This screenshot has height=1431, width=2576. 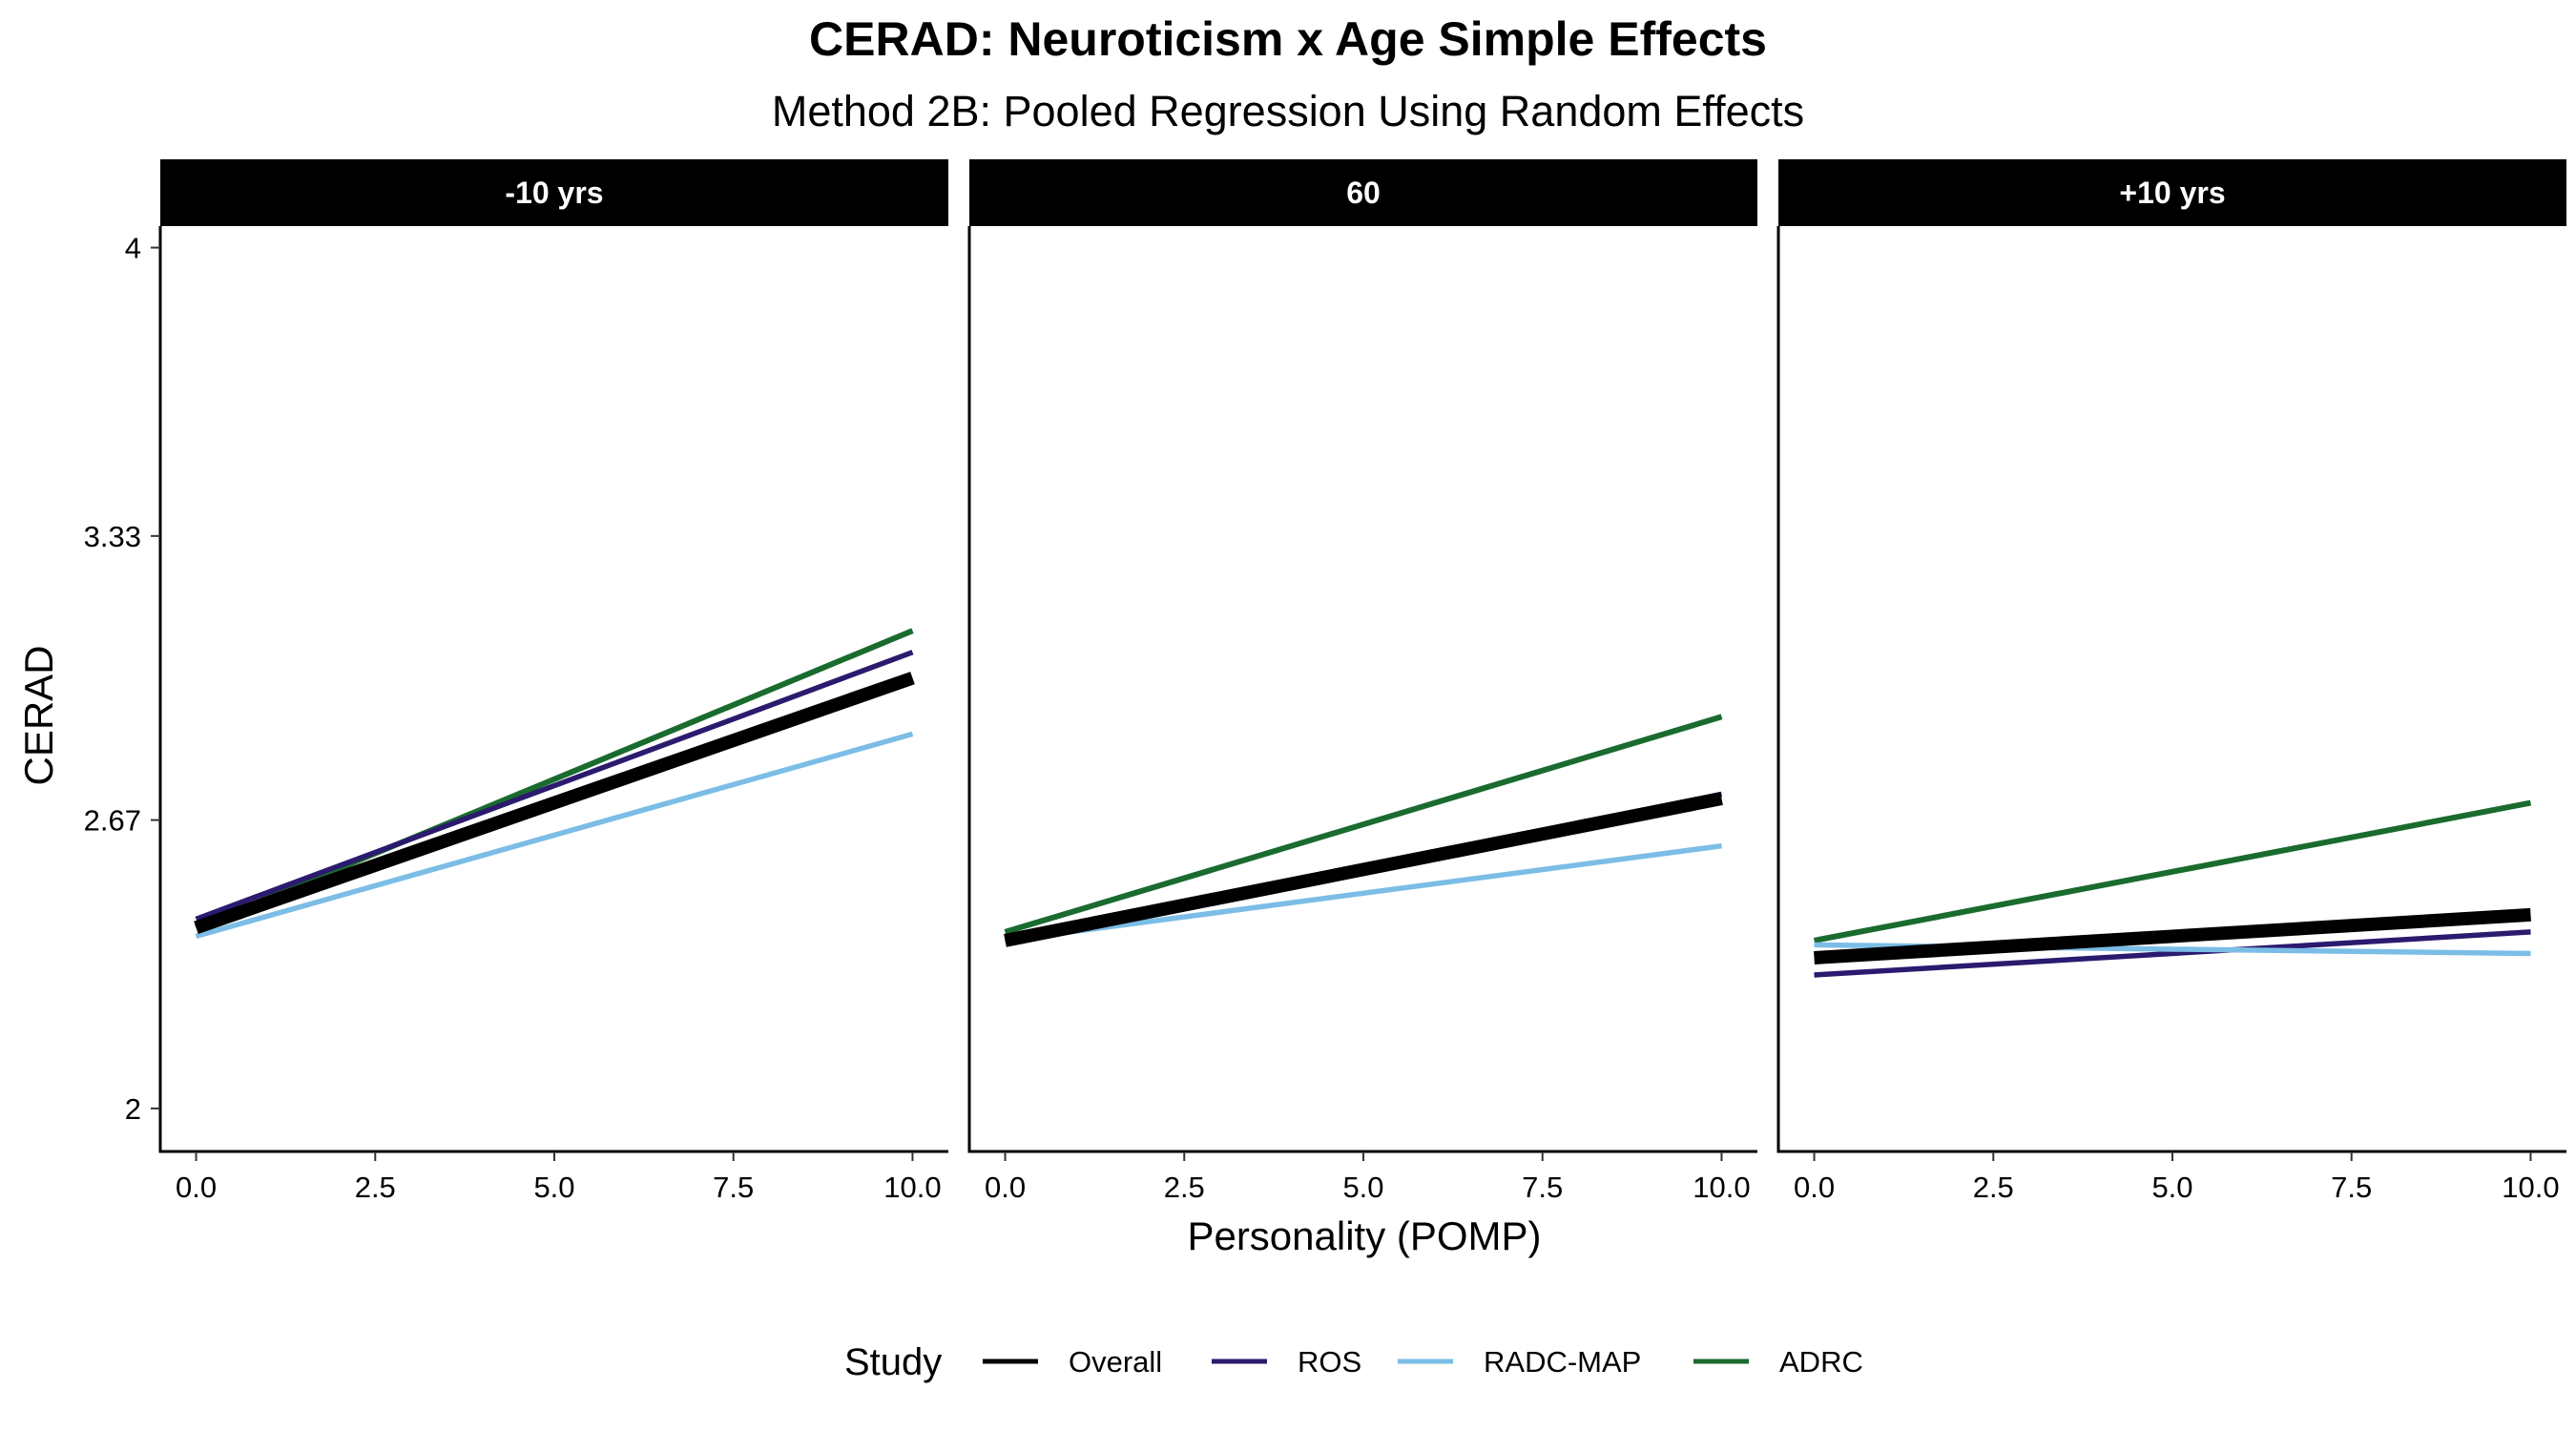 I want to click on legend-title: Study, so click(x=893, y=1362).